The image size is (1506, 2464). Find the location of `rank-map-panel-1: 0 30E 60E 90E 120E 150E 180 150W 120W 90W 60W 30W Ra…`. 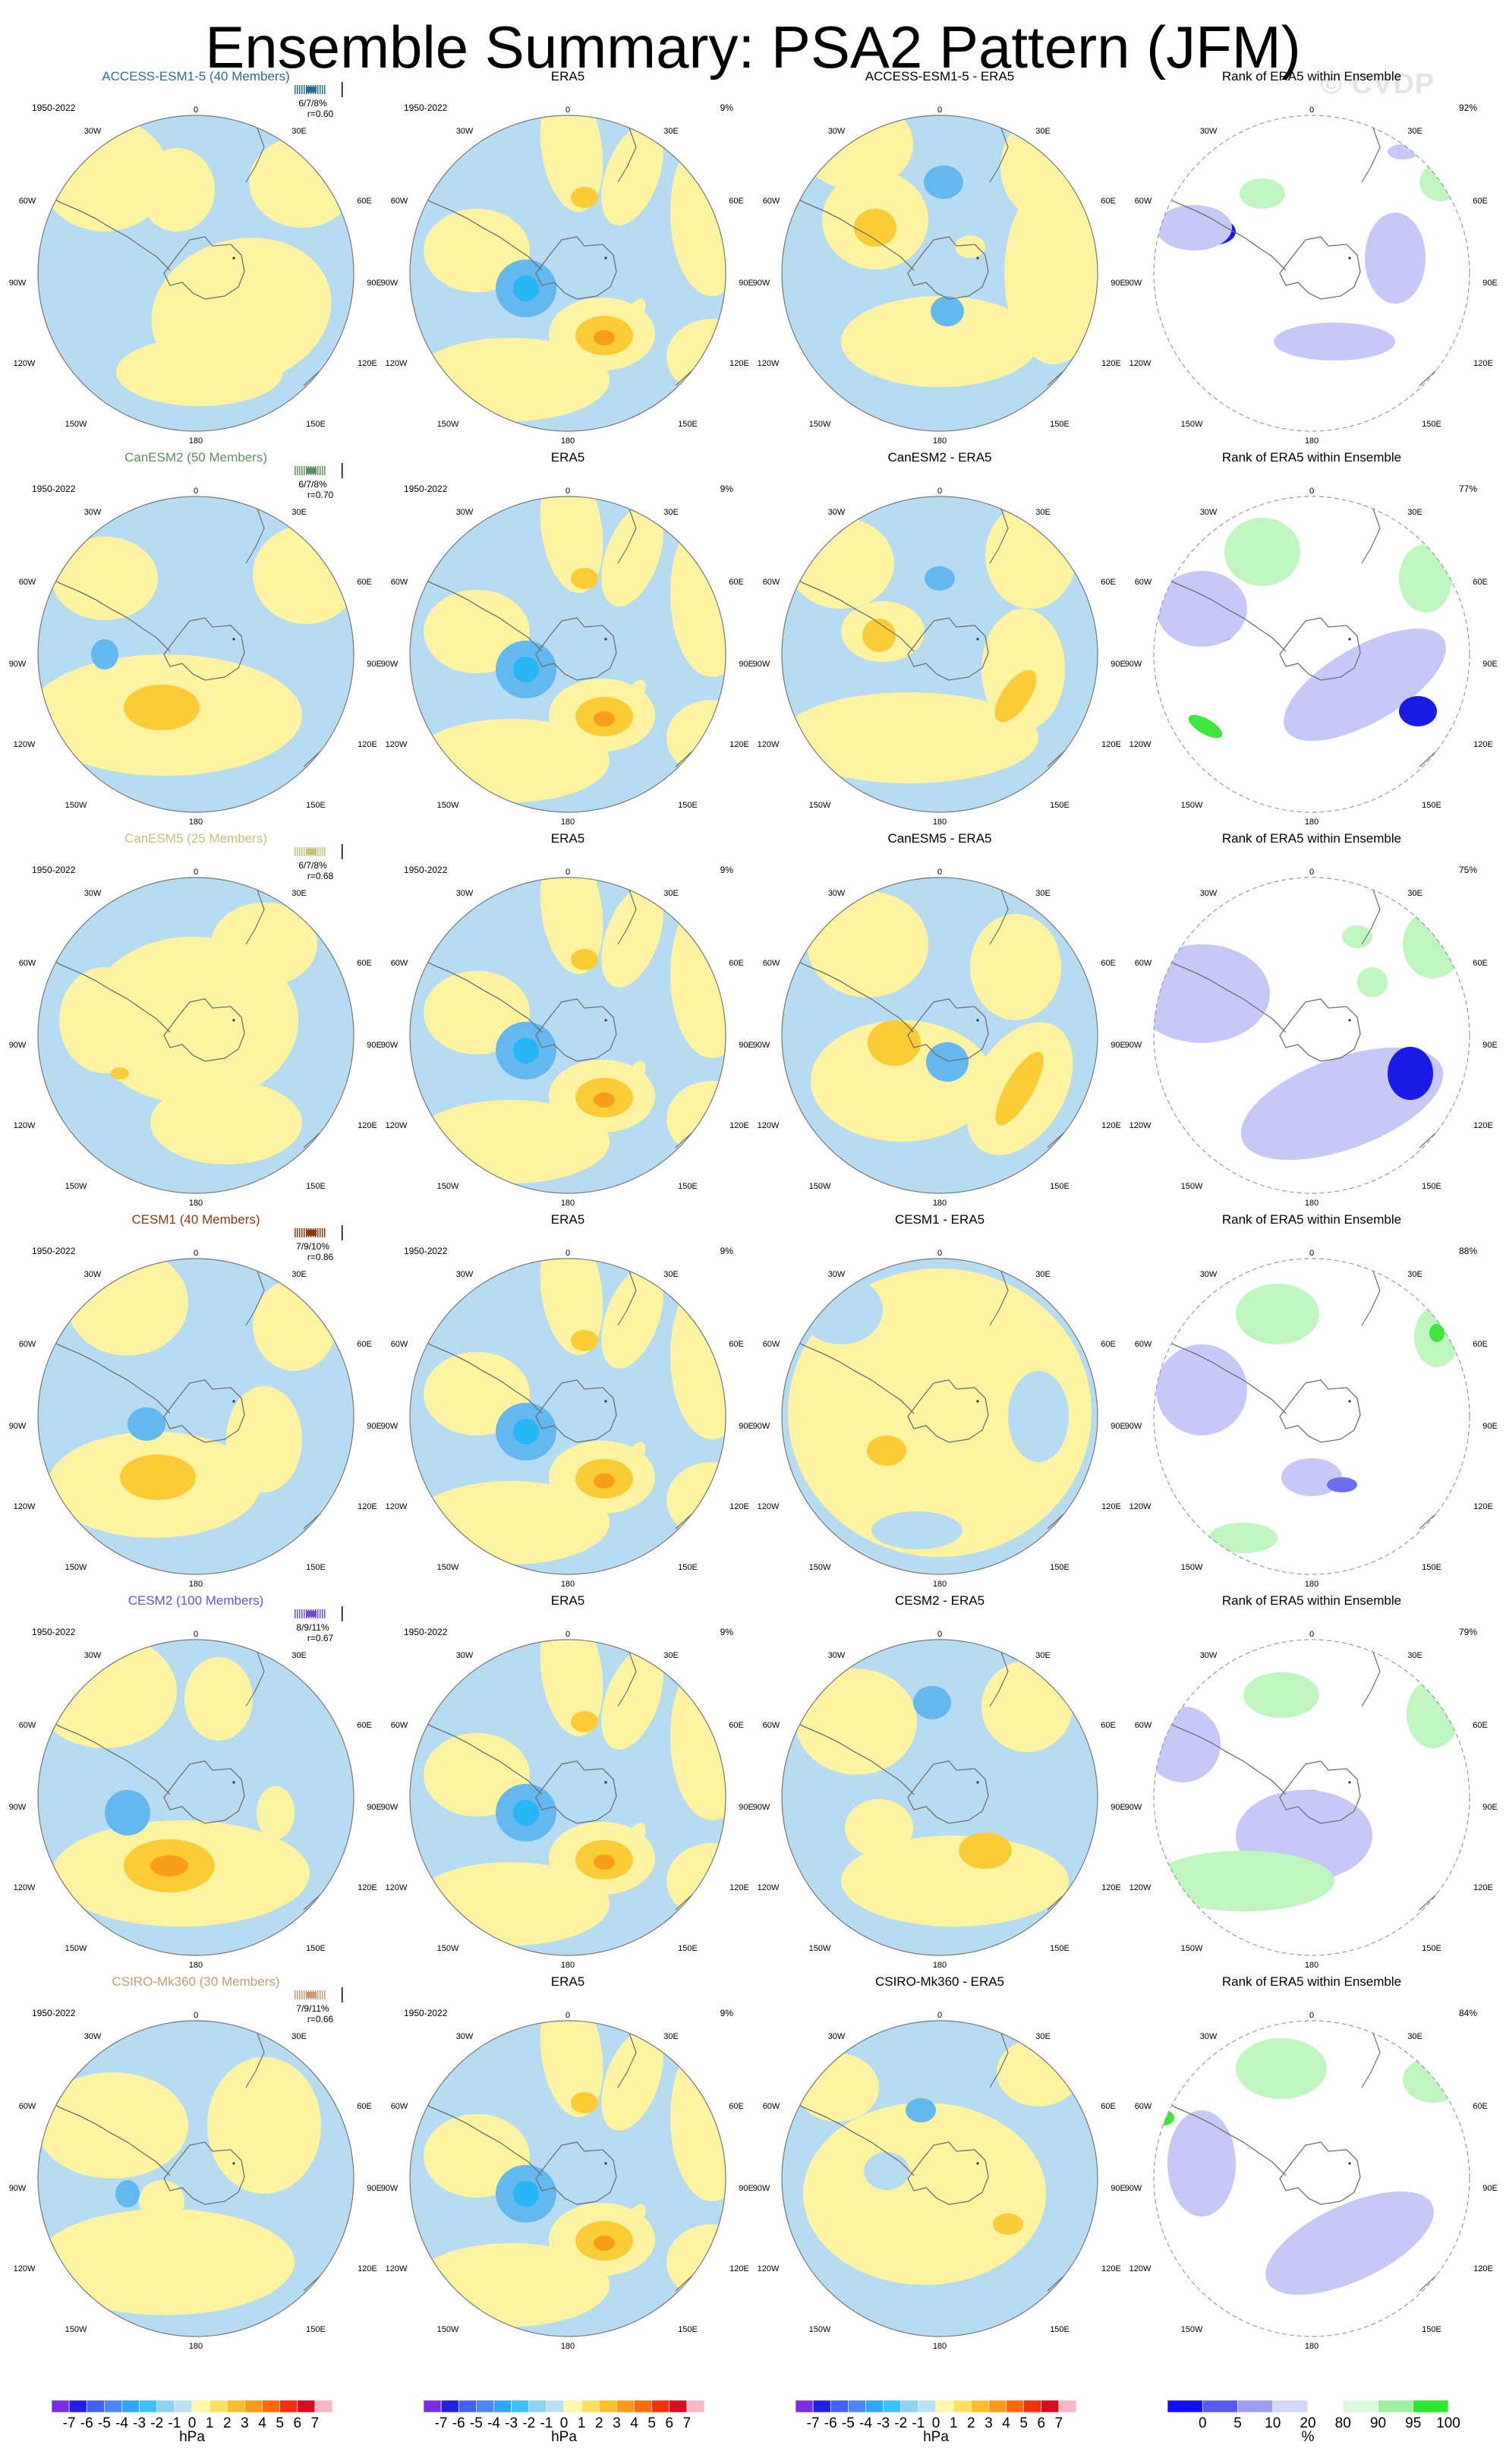

rank-map-panel-1: 0 30E 60E 90E 120E 150E 180 150W 120W 90W 60W 30W Ra… is located at coordinates (1311, 258).